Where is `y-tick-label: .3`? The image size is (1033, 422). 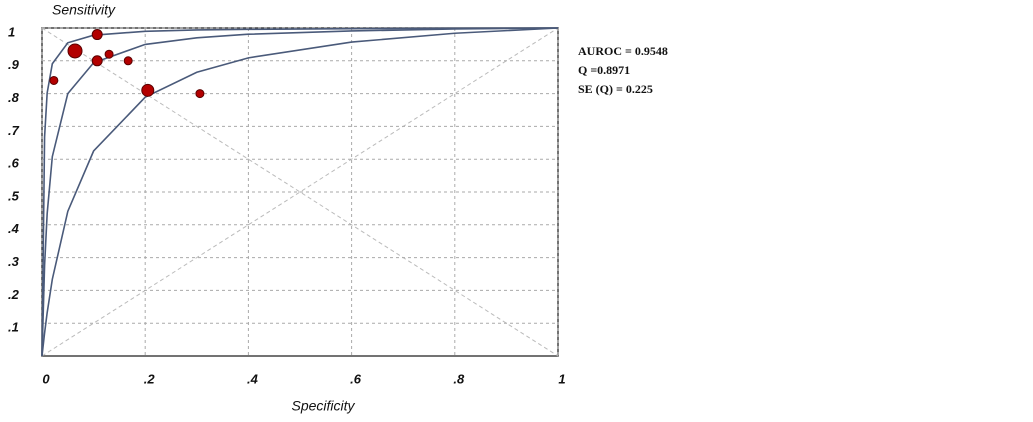
y-tick-label: .3 is located at coordinates (14, 261).